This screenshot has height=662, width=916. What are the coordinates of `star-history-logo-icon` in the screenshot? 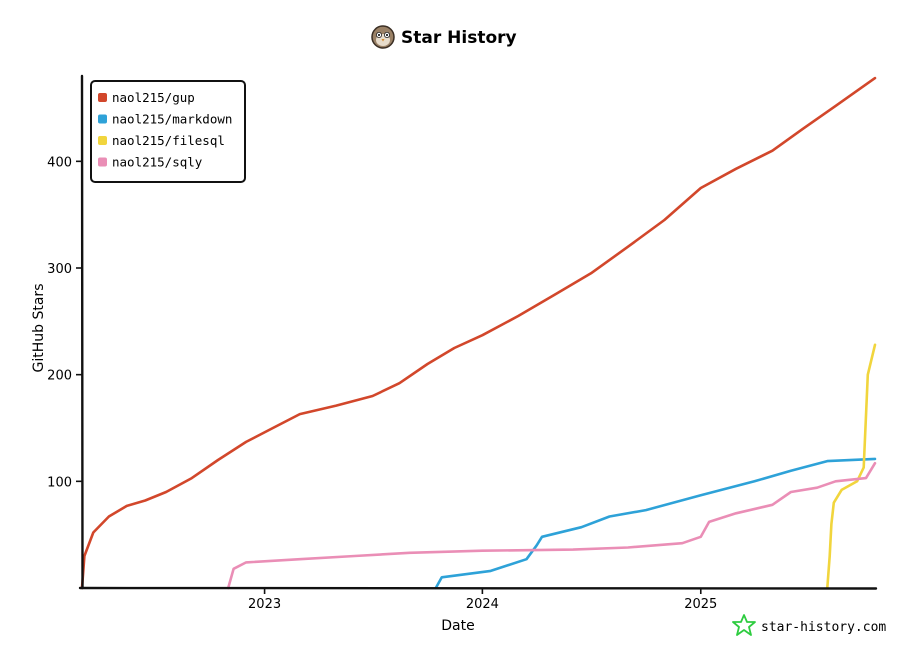 It's located at (383, 37).